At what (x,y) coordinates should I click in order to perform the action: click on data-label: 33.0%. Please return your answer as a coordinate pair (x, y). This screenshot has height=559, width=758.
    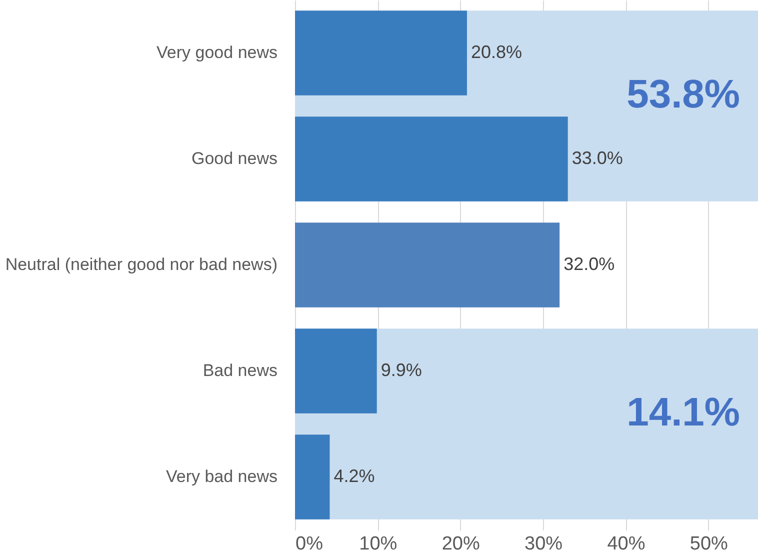
    Looking at the image, I should click on (597, 158).